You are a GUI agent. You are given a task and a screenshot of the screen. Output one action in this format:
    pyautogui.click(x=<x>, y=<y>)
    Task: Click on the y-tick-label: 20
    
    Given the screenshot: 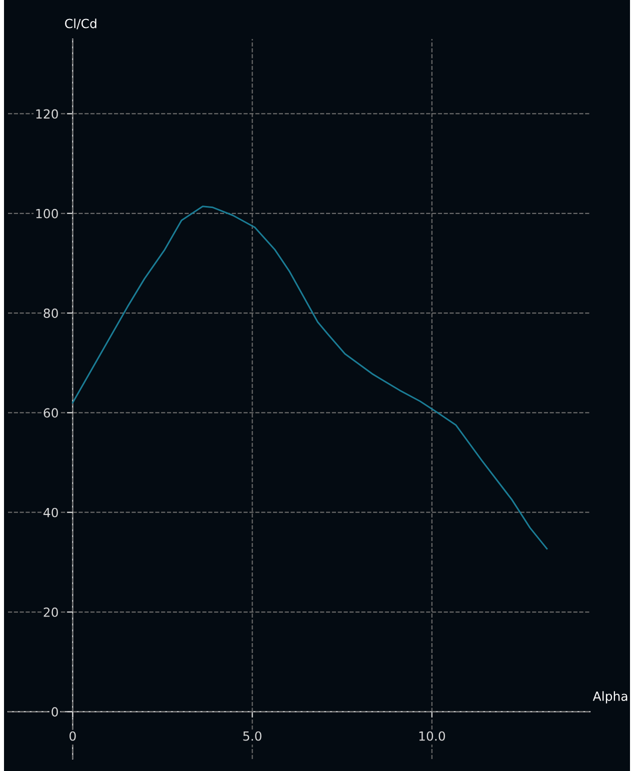 What is the action you would take?
    pyautogui.click(x=51, y=612)
    